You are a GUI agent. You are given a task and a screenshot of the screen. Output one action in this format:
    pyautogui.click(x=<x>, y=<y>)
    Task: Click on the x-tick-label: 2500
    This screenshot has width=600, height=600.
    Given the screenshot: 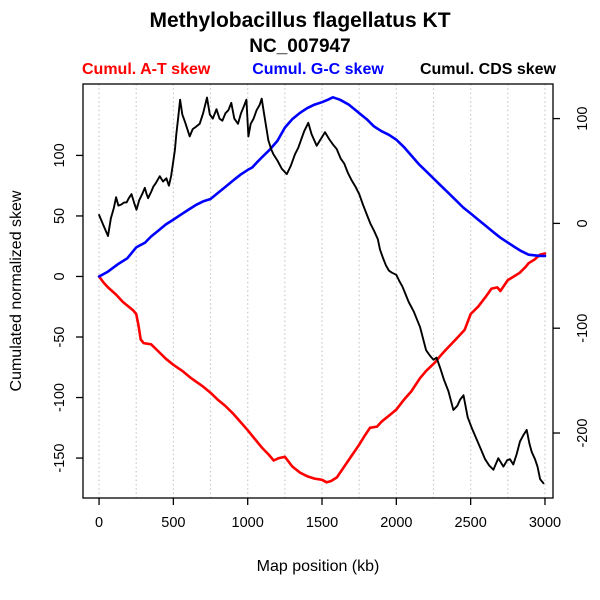 What is the action you would take?
    pyautogui.click(x=471, y=523)
    